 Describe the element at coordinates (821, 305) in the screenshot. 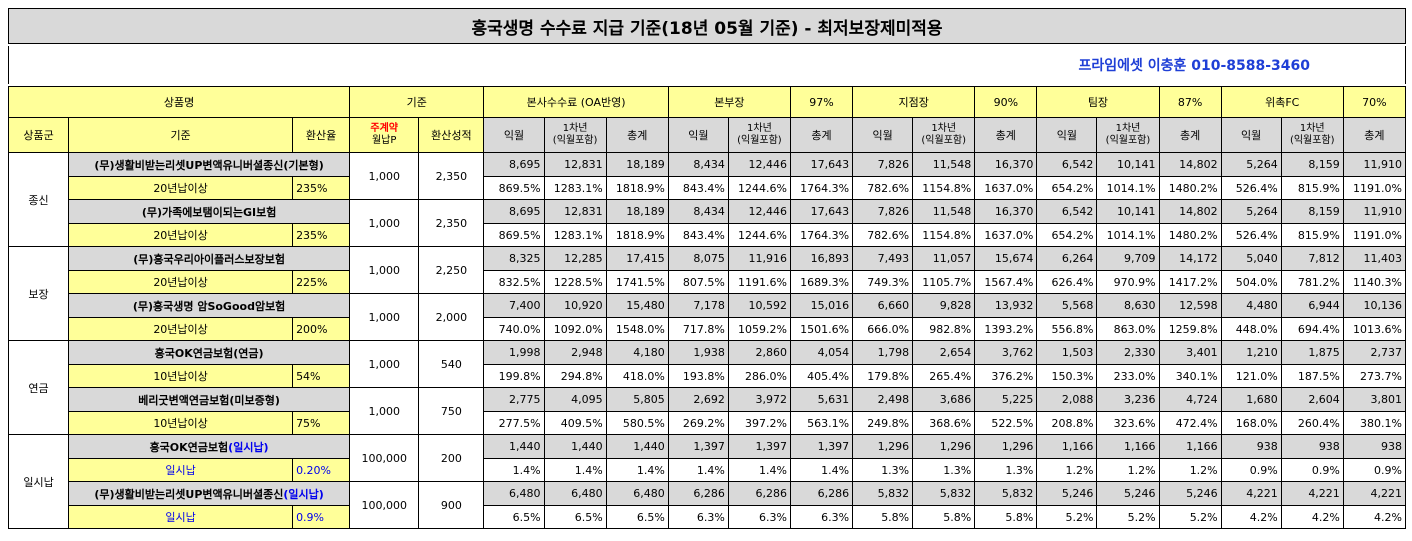

I see `commission-amount: 15,016` at that location.